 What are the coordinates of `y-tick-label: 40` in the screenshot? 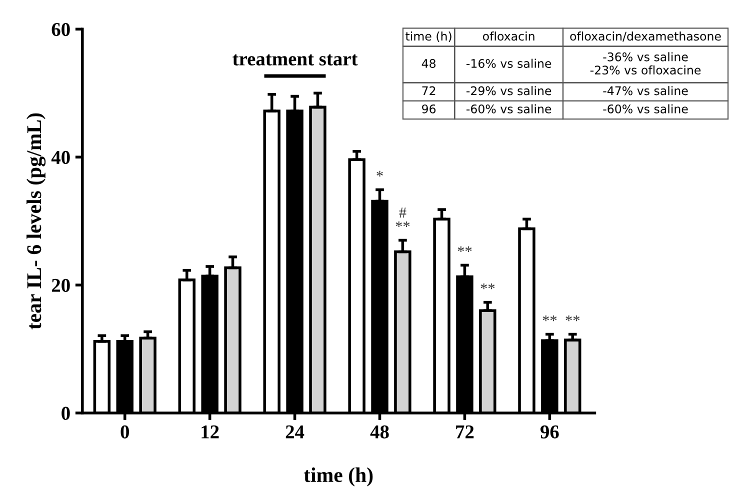 It's located at (60, 157).